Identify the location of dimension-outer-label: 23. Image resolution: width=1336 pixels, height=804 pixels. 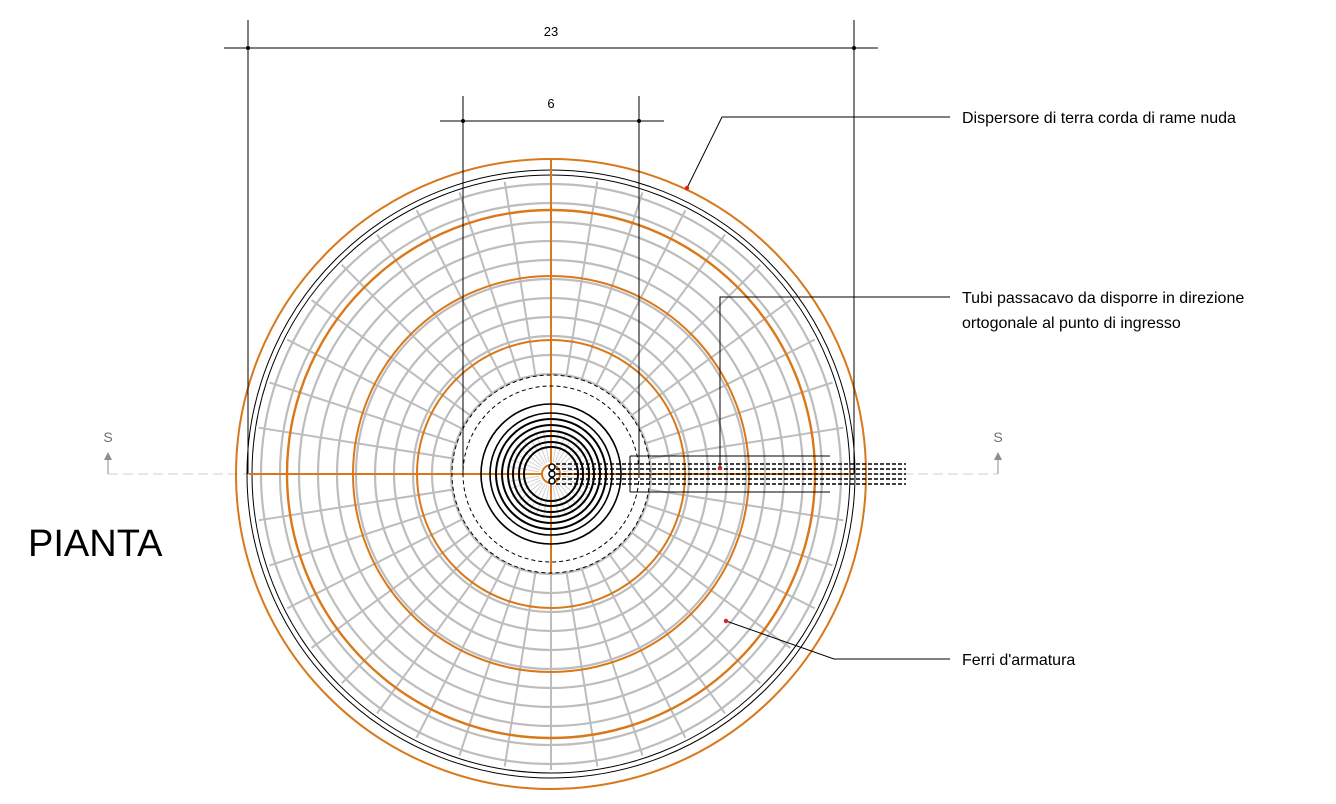
(551, 31).